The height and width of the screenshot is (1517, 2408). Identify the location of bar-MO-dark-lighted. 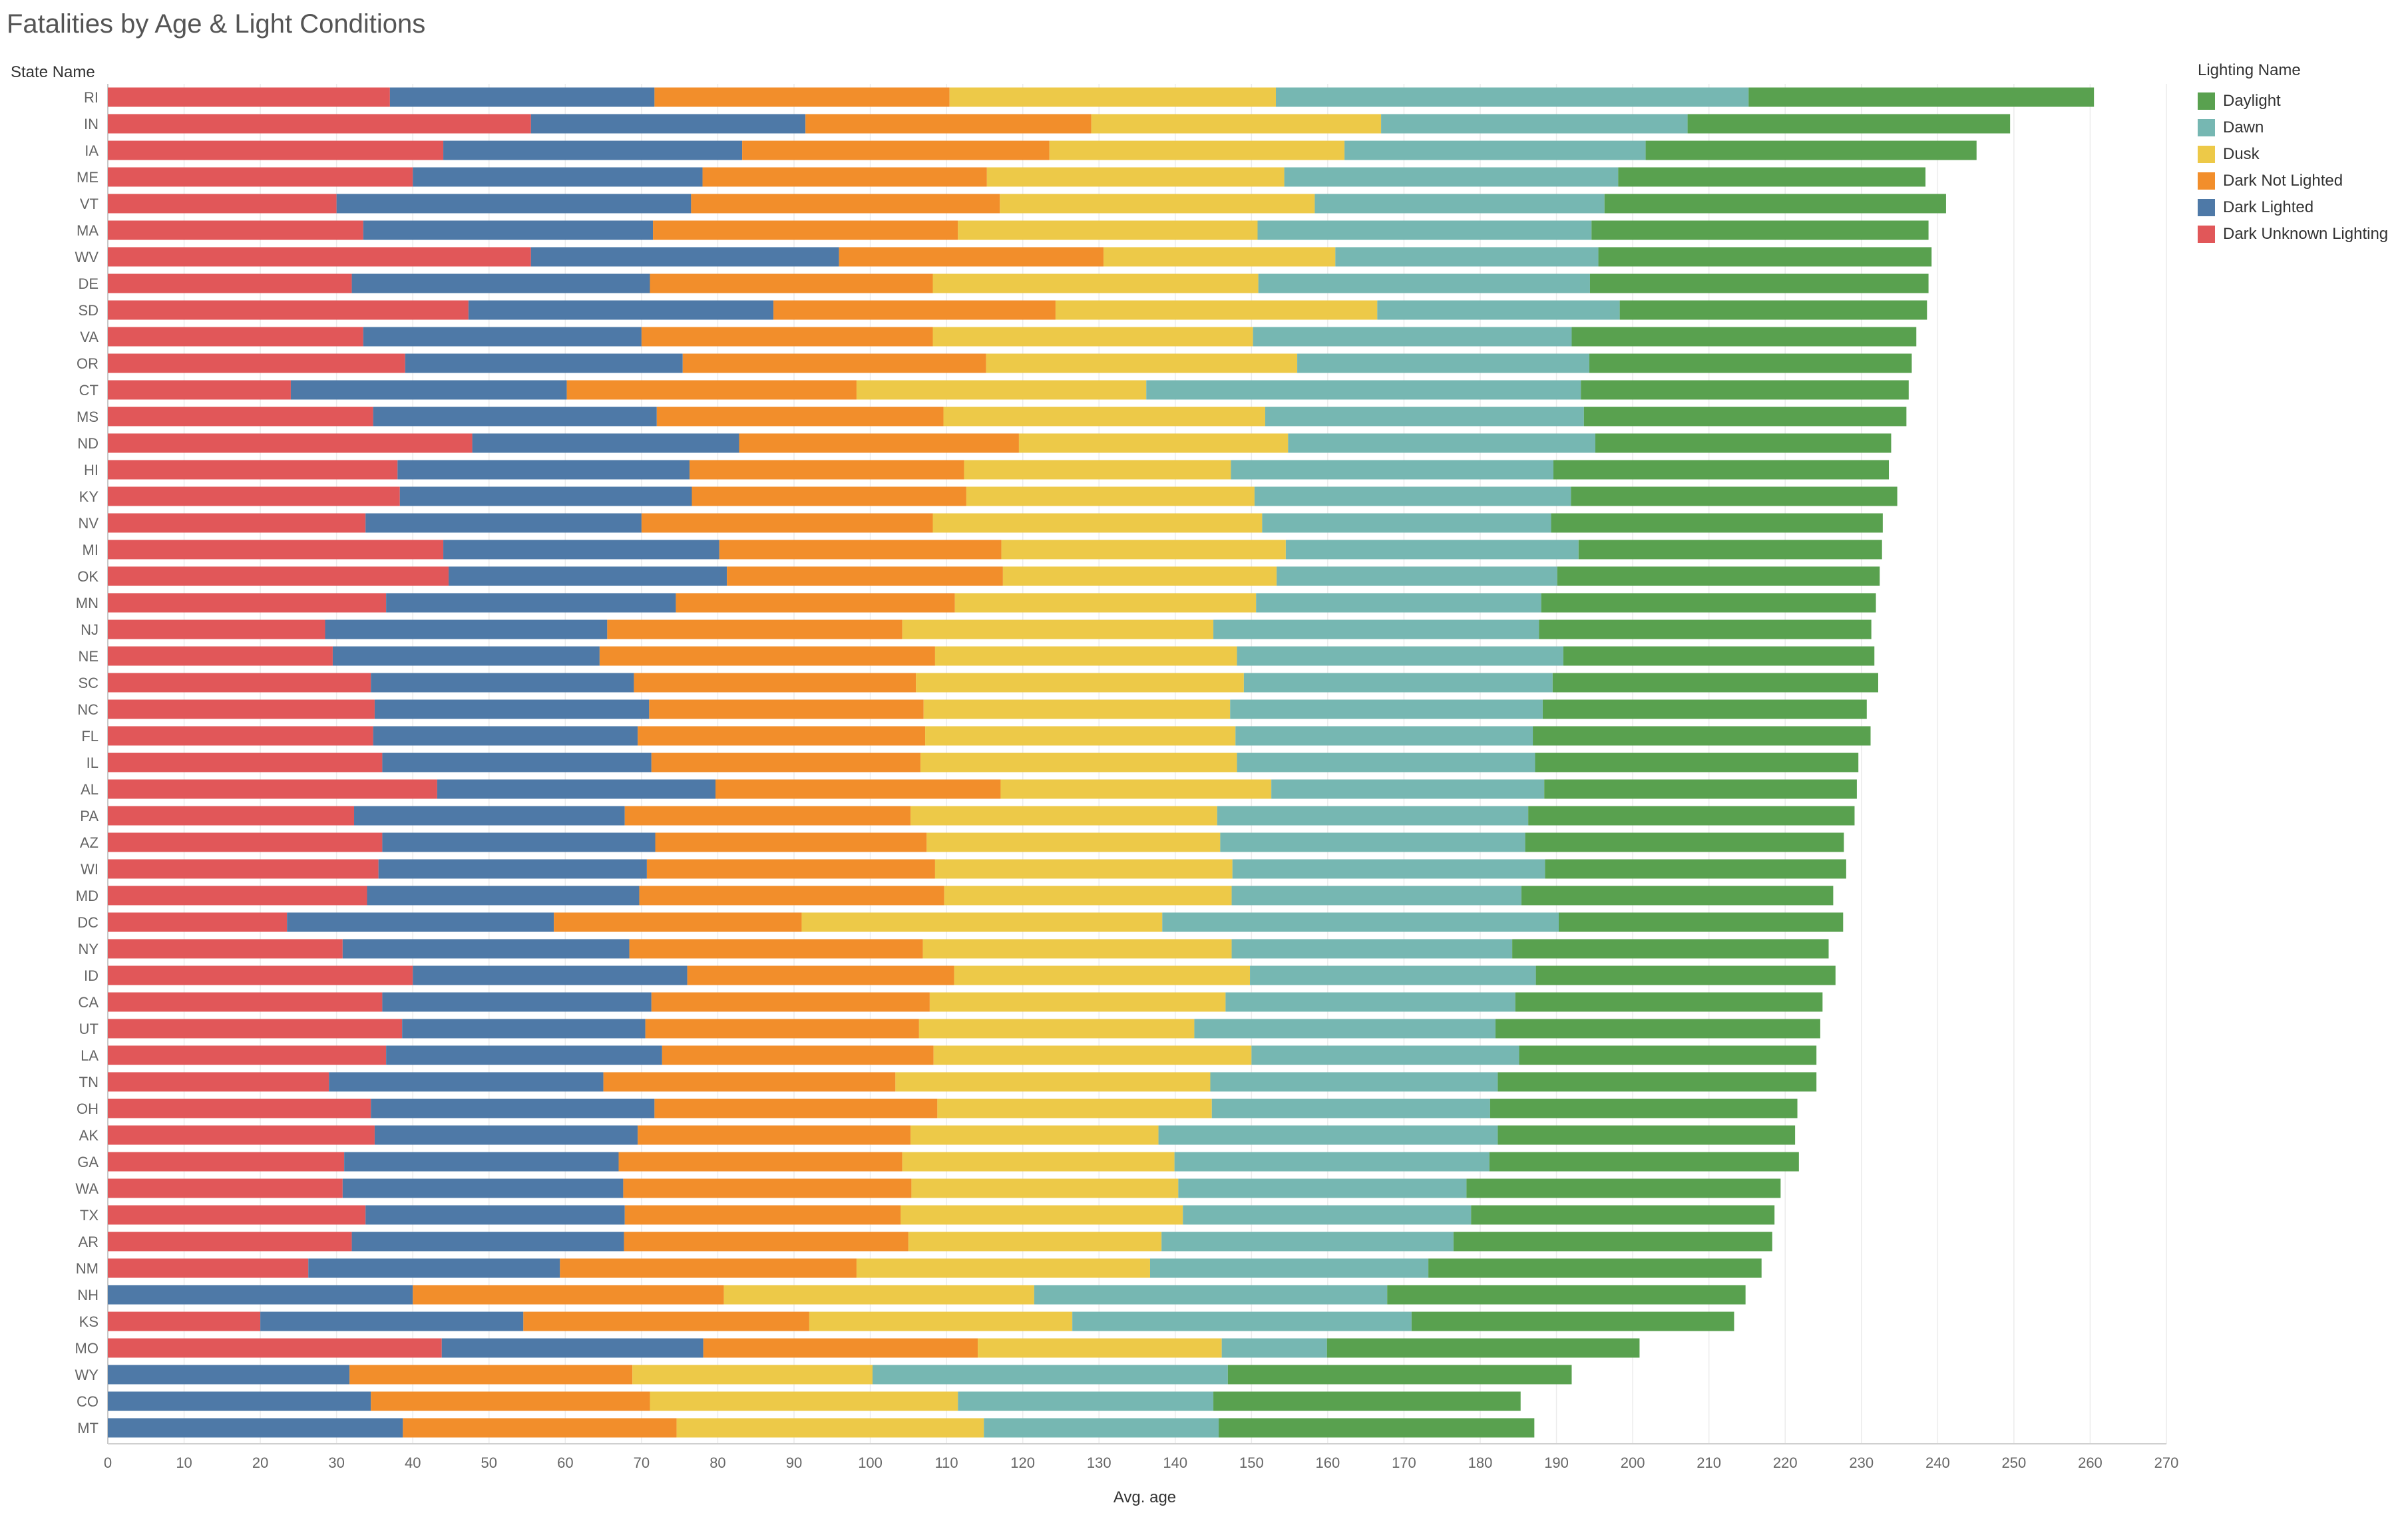
(572, 1348).